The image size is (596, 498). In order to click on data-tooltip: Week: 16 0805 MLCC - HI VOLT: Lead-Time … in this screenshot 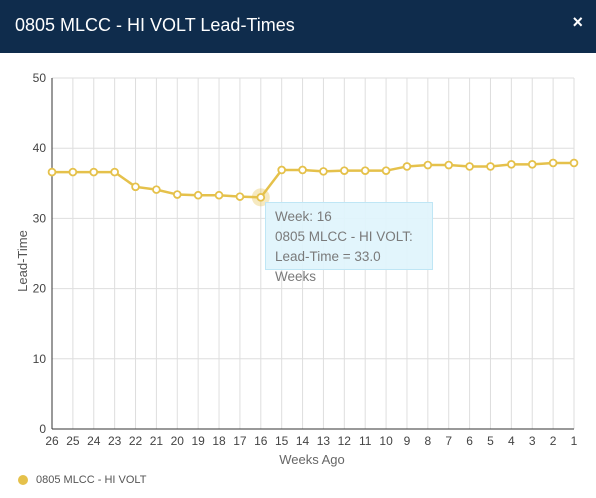, I will do `click(349, 243)`.